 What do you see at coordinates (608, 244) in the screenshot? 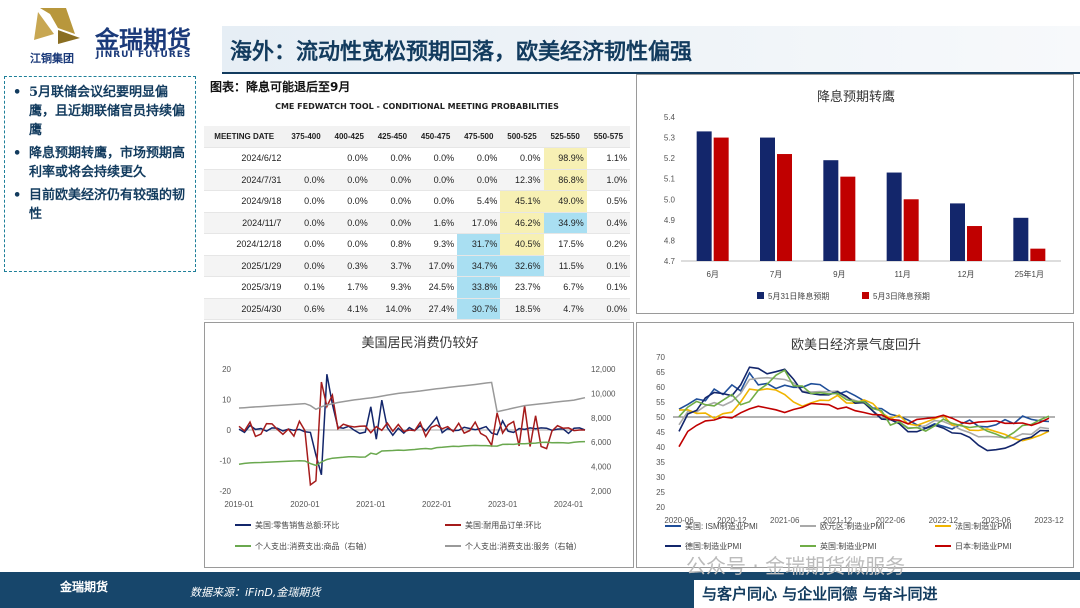
I see `table-cell: 0.2%` at bounding box center [608, 244].